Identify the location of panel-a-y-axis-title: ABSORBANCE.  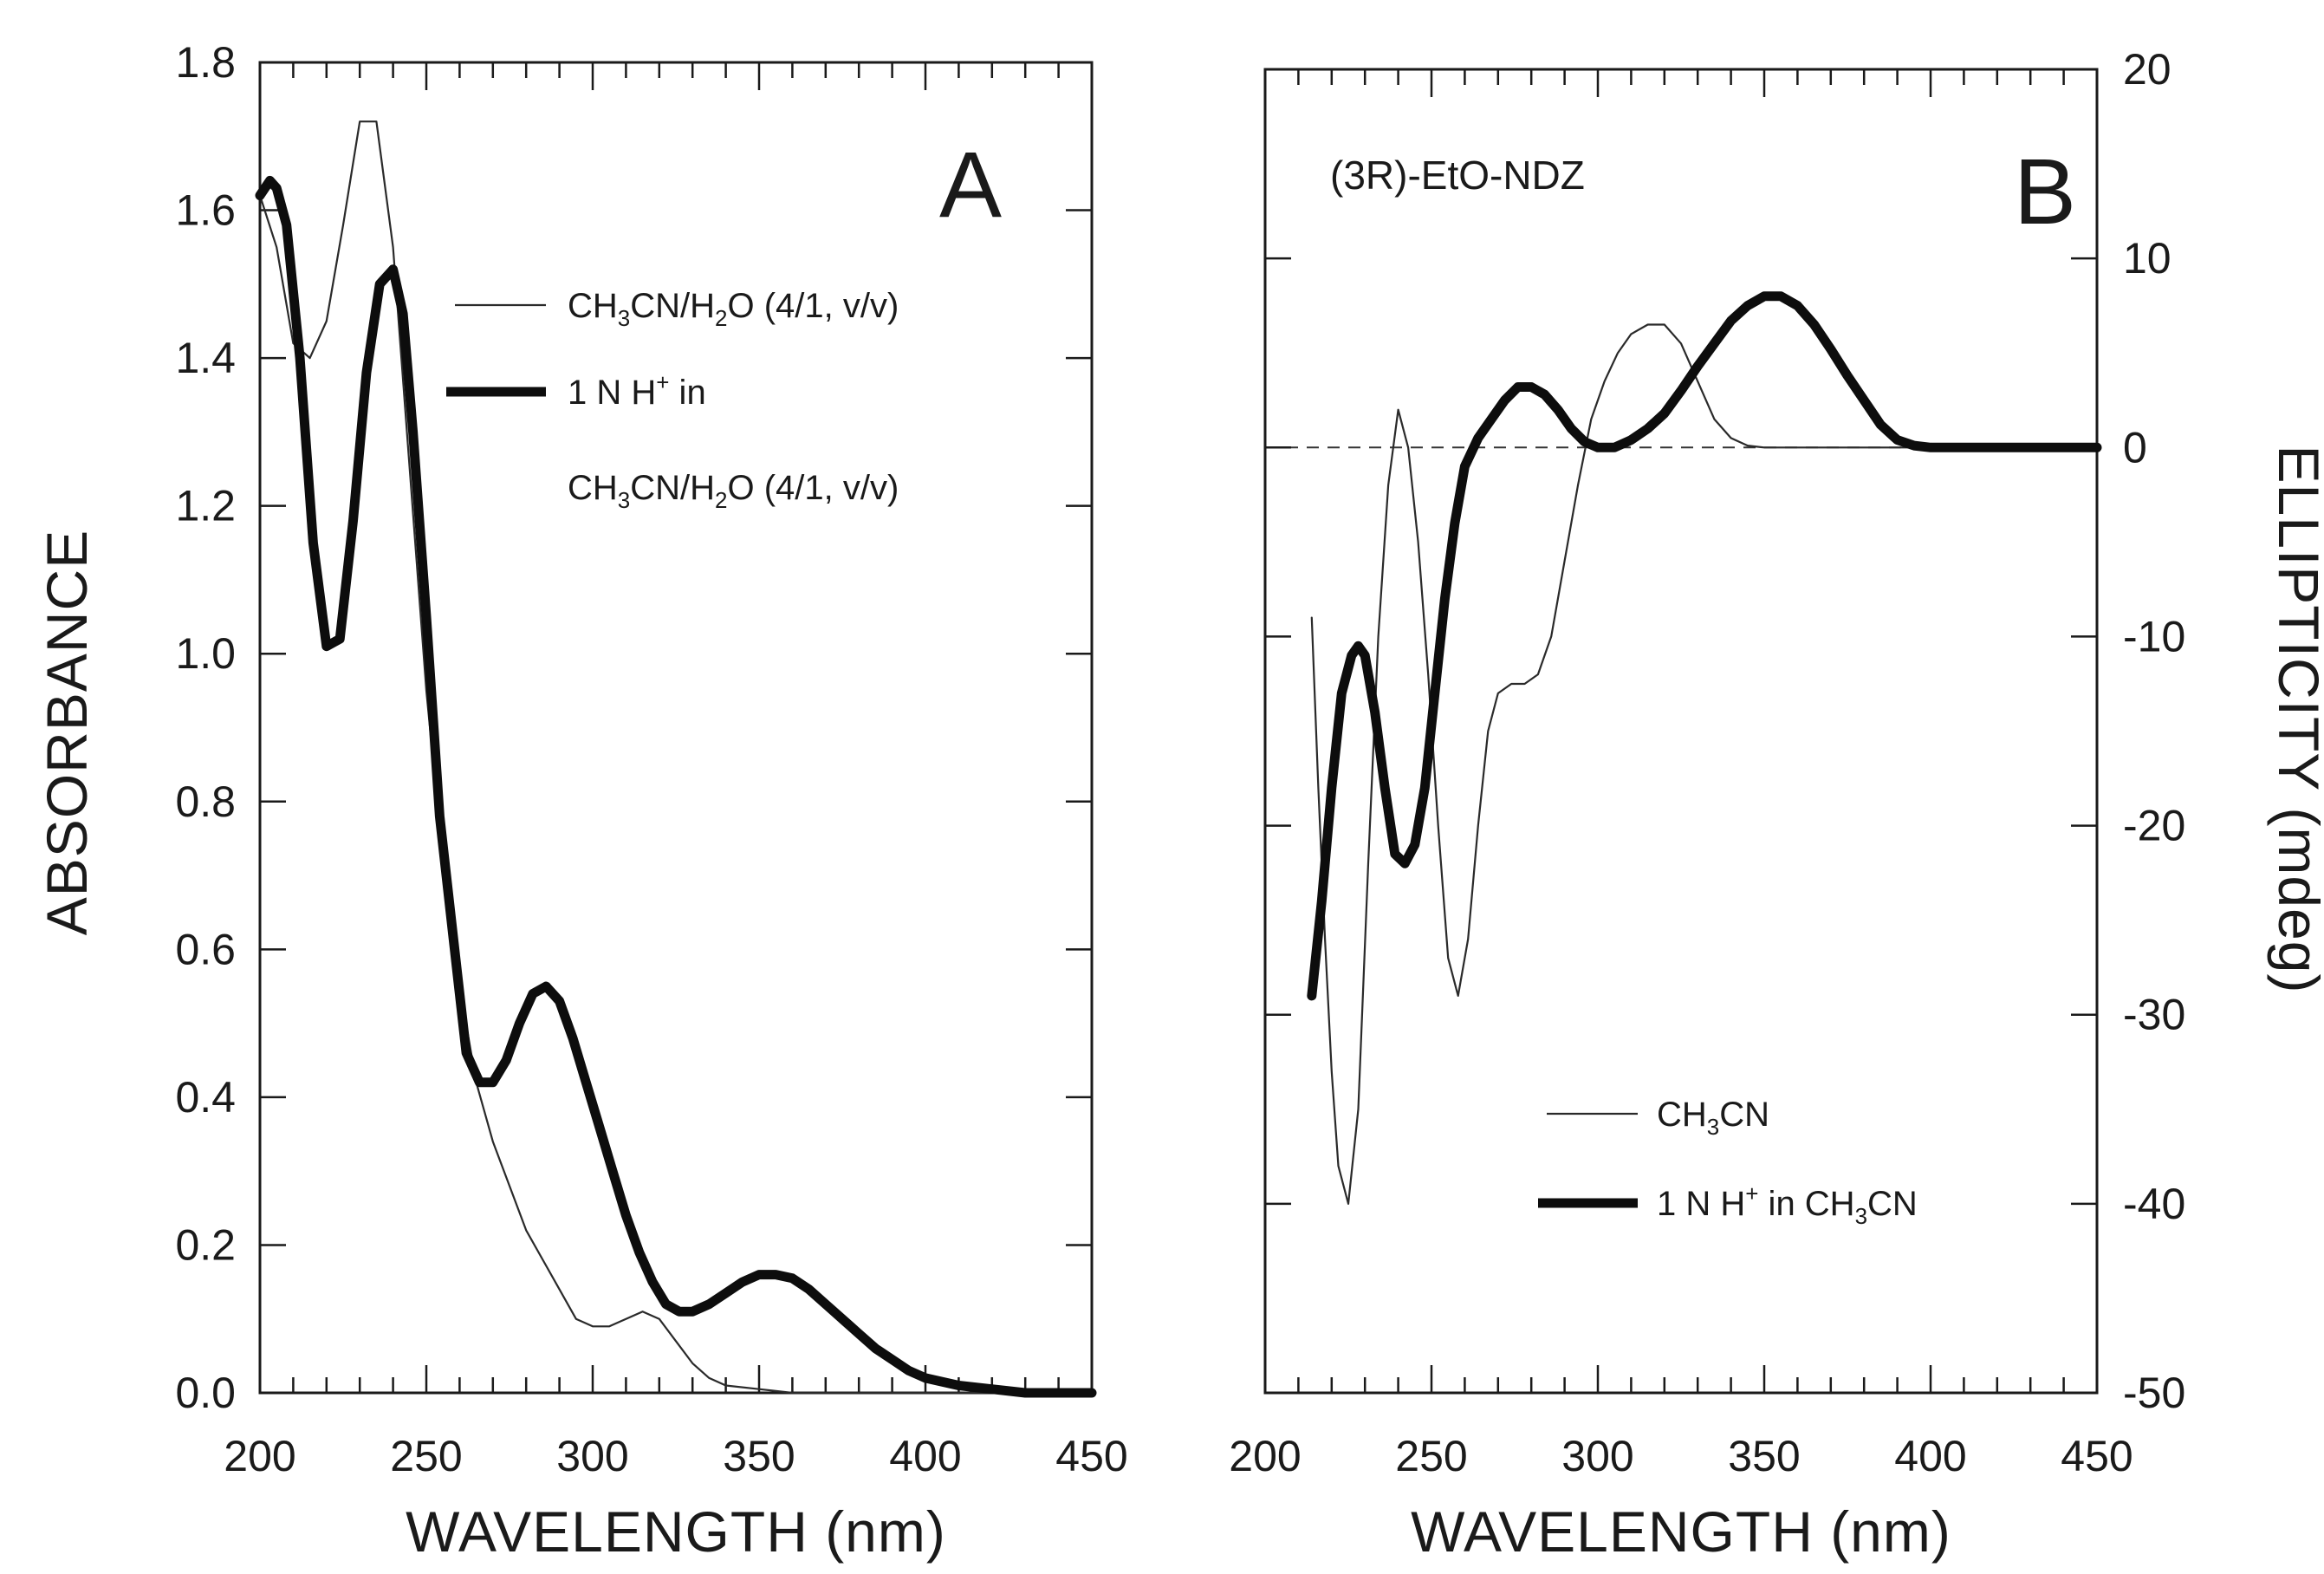
(67, 732).